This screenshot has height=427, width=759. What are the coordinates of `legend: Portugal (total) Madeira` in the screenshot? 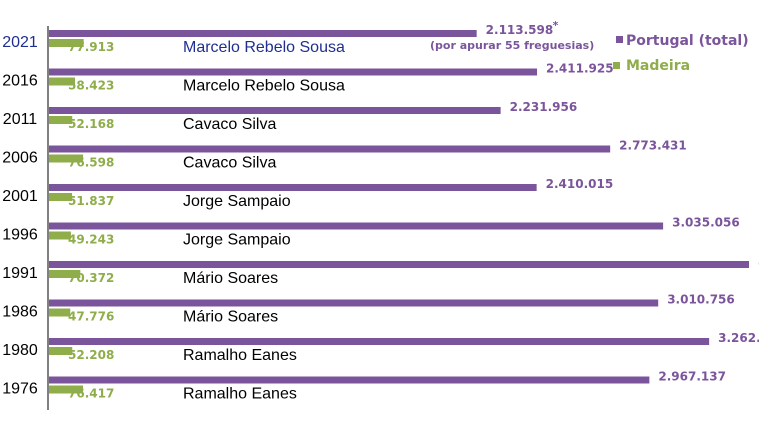 It's located at (681, 53).